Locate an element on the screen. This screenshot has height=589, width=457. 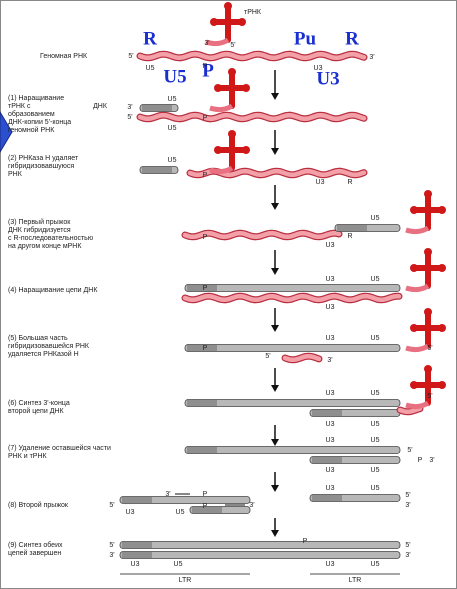
step-text: РНК is located at coordinates (15, 174).